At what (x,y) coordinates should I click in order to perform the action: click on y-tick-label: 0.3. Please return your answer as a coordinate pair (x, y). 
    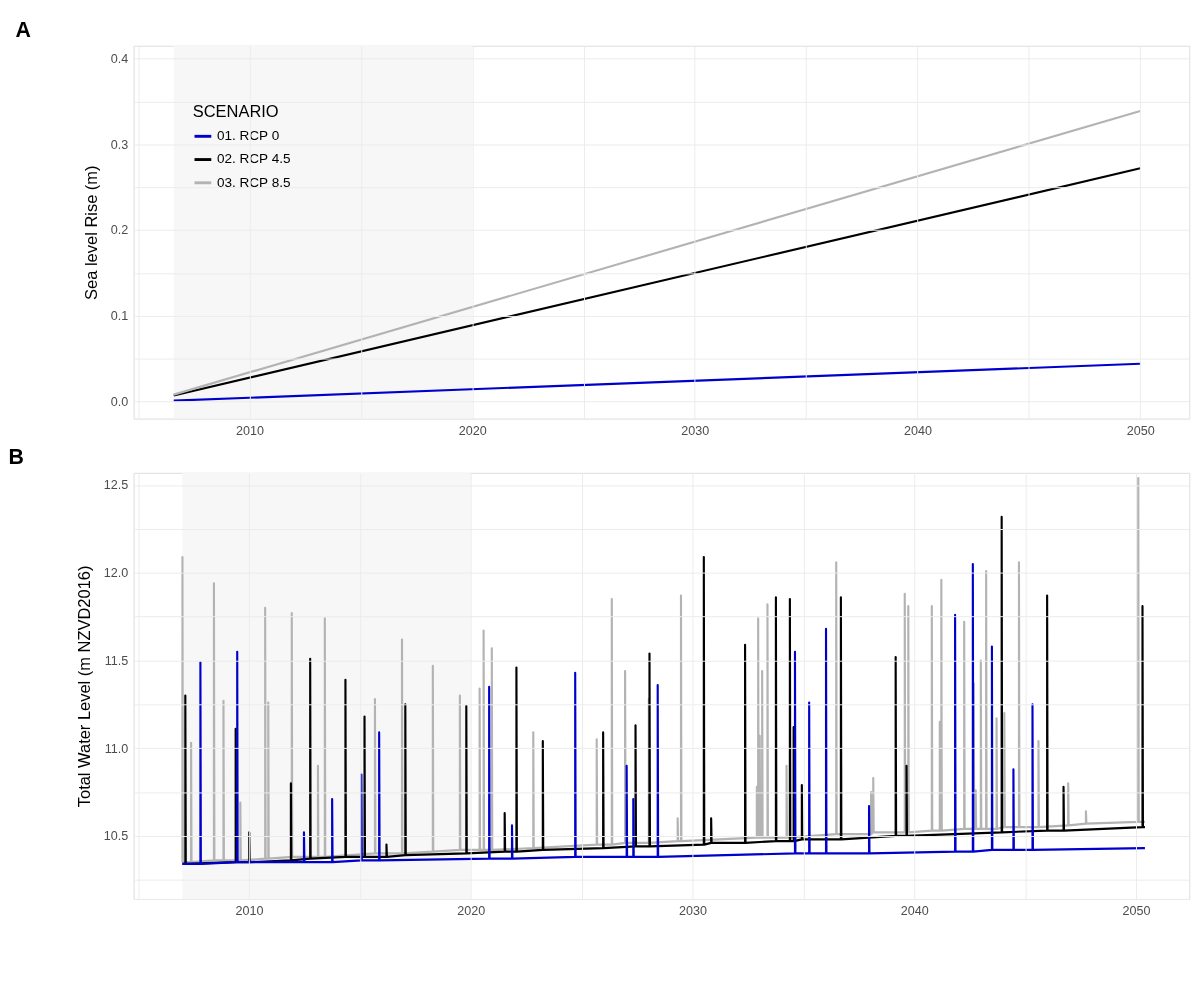
    Looking at the image, I should click on (119, 144).